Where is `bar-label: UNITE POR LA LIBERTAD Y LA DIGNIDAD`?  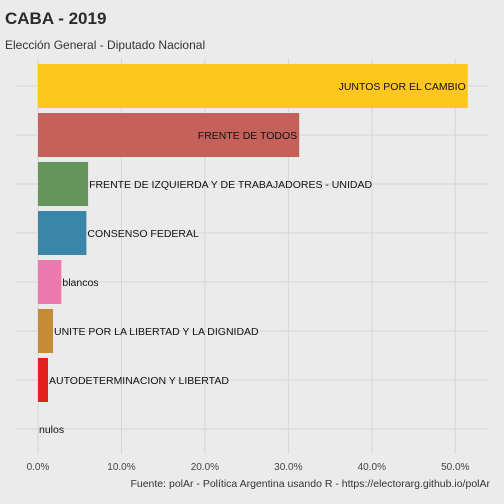 bar-label: UNITE POR LA LIBERTAD Y LA DIGNIDAD is located at coordinates (156, 332).